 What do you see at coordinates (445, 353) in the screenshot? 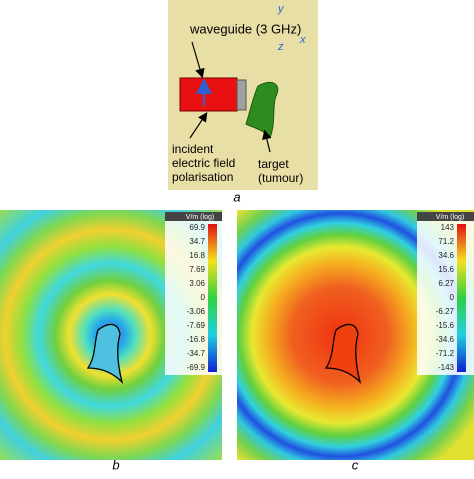
I see `colorbar-tick-label: -71.2` at bounding box center [445, 353].